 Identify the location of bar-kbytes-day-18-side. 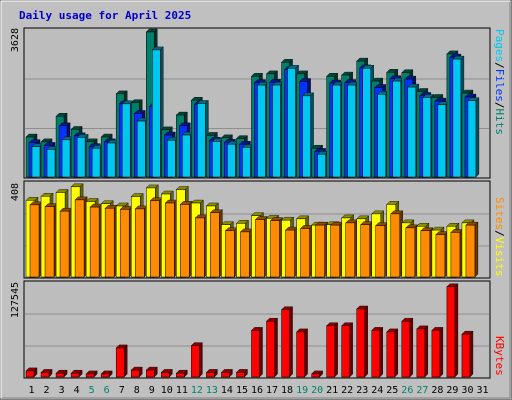
(291, 342).